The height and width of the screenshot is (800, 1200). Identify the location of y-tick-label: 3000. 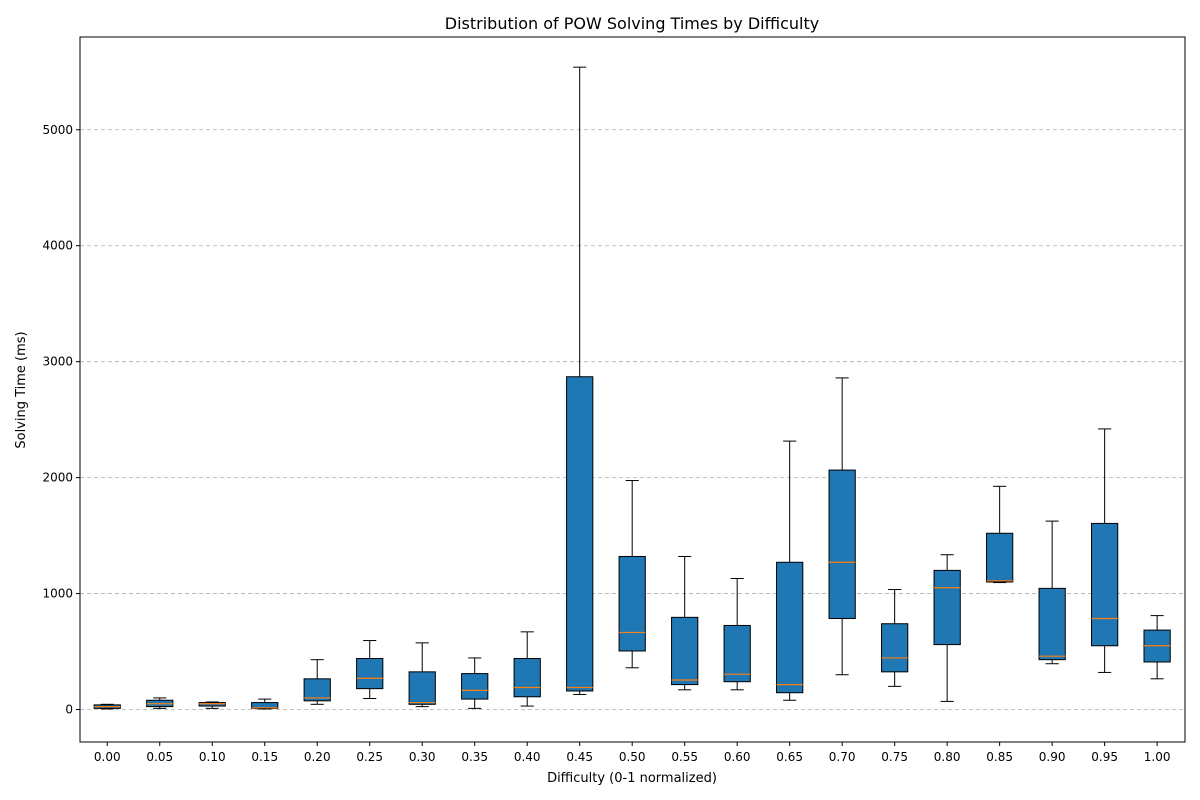
(57, 362).